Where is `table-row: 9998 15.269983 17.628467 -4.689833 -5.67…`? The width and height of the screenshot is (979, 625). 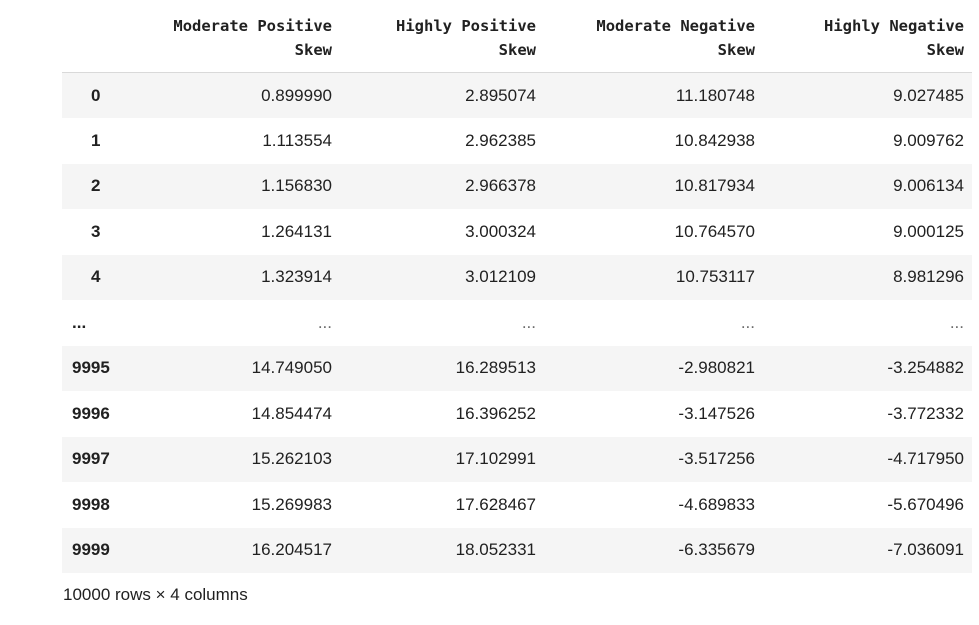 table-row: 9998 15.269983 17.628467 -4.689833 -5.67… is located at coordinates (517, 505).